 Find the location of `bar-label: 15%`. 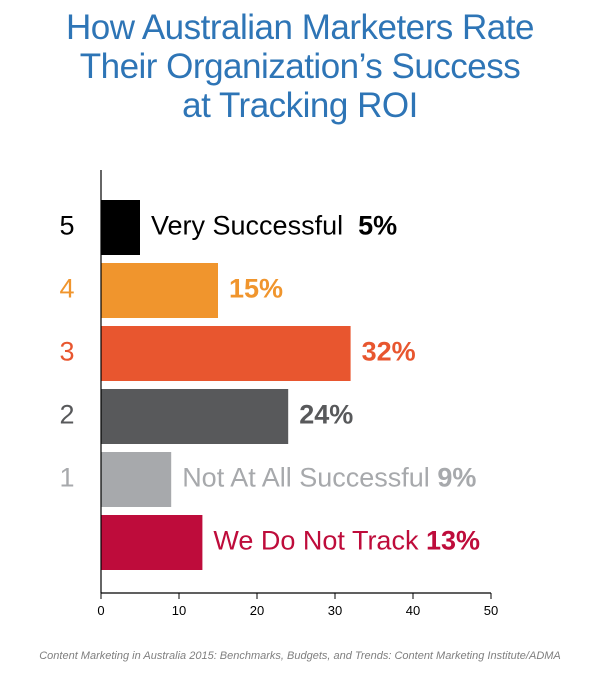

bar-label: 15% is located at coordinates (256, 289).